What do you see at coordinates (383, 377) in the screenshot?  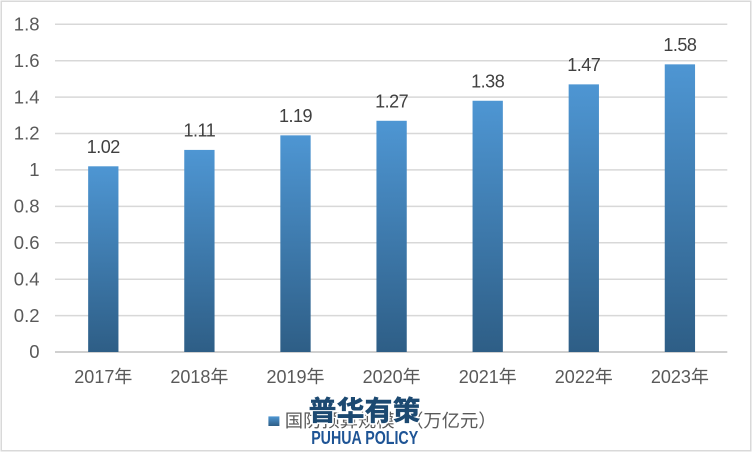 I see `svg-text: 2020` at bounding box center [383, 377].